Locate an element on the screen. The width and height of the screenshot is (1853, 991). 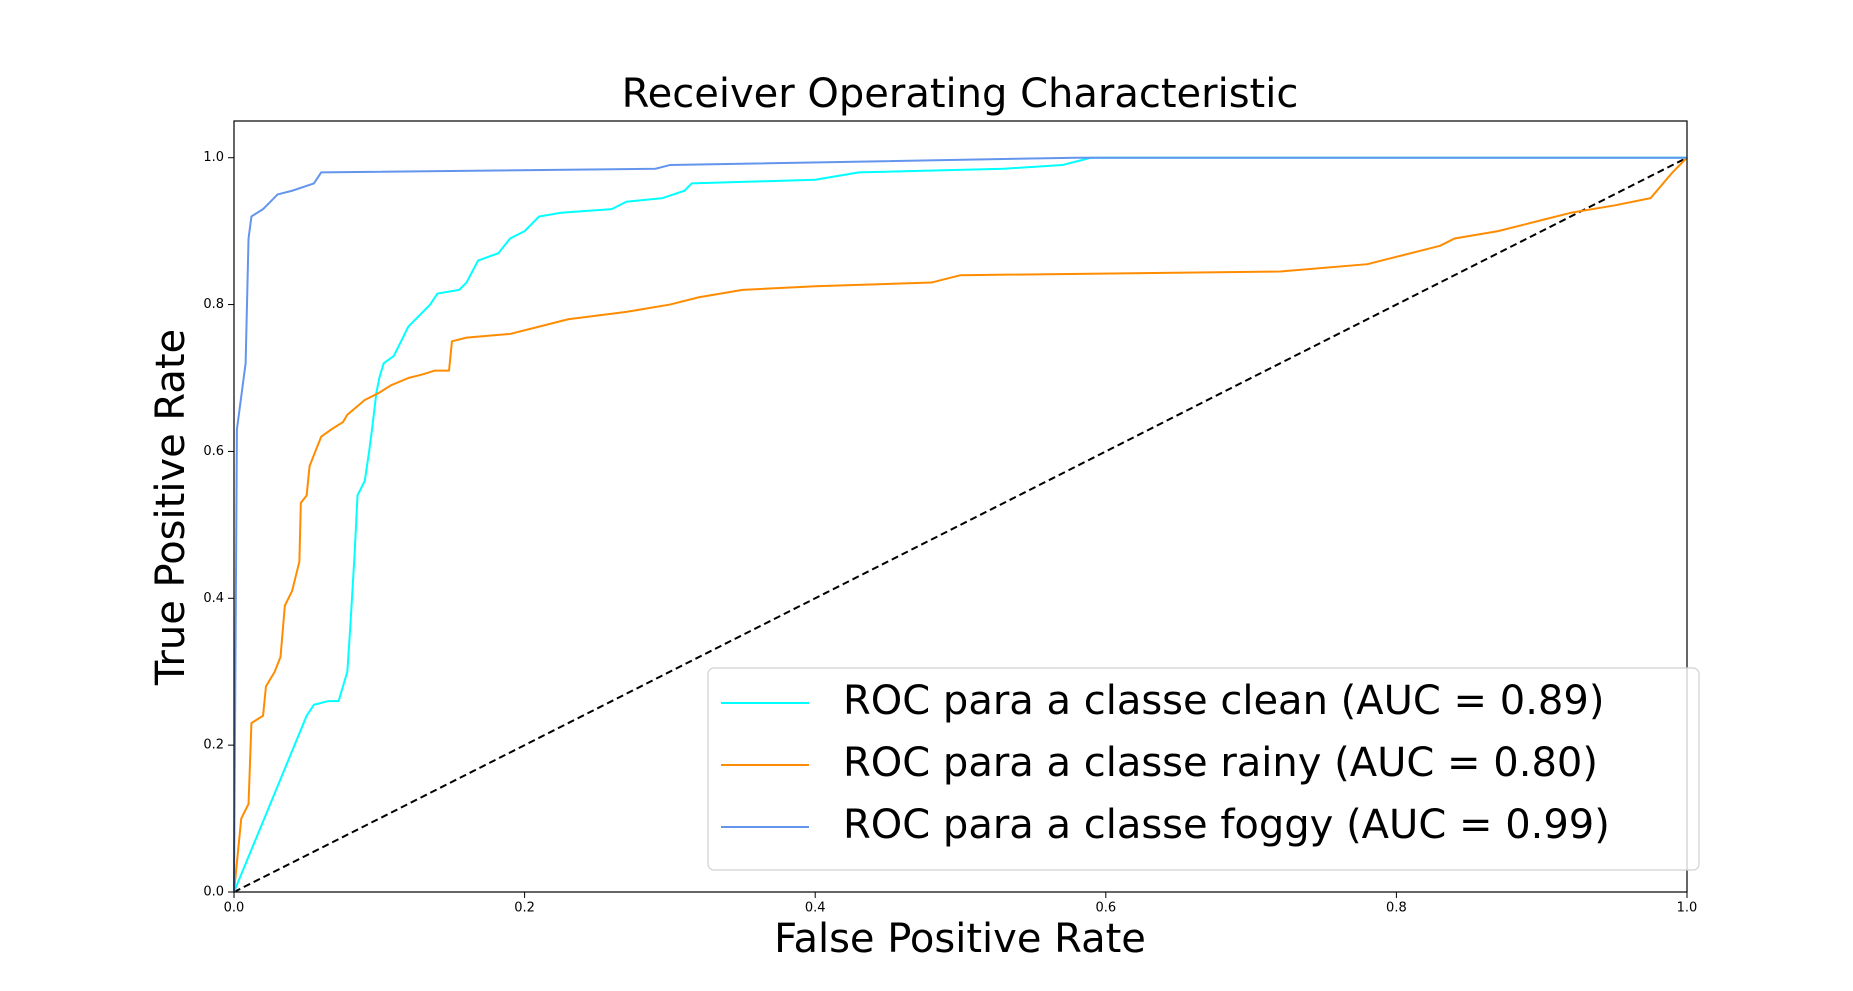
x-axis-label: False Positive Rate is located at coordinates (960, 939).